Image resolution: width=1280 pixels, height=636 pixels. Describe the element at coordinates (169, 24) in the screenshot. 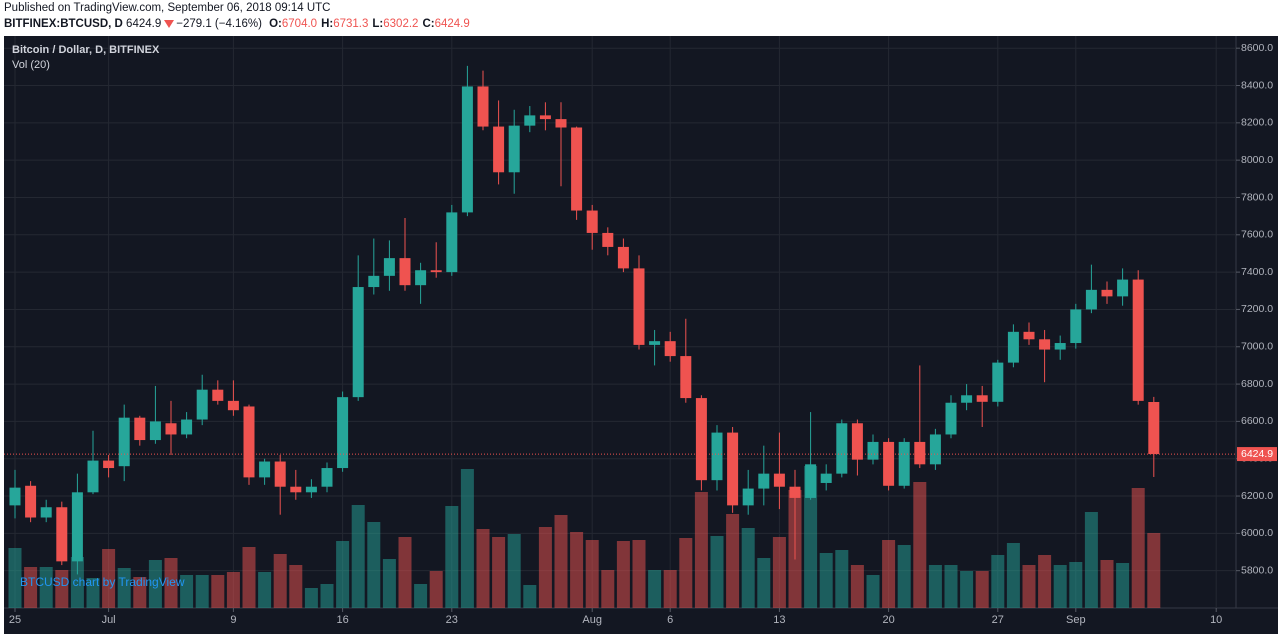

I see `down-arrow` at that location.